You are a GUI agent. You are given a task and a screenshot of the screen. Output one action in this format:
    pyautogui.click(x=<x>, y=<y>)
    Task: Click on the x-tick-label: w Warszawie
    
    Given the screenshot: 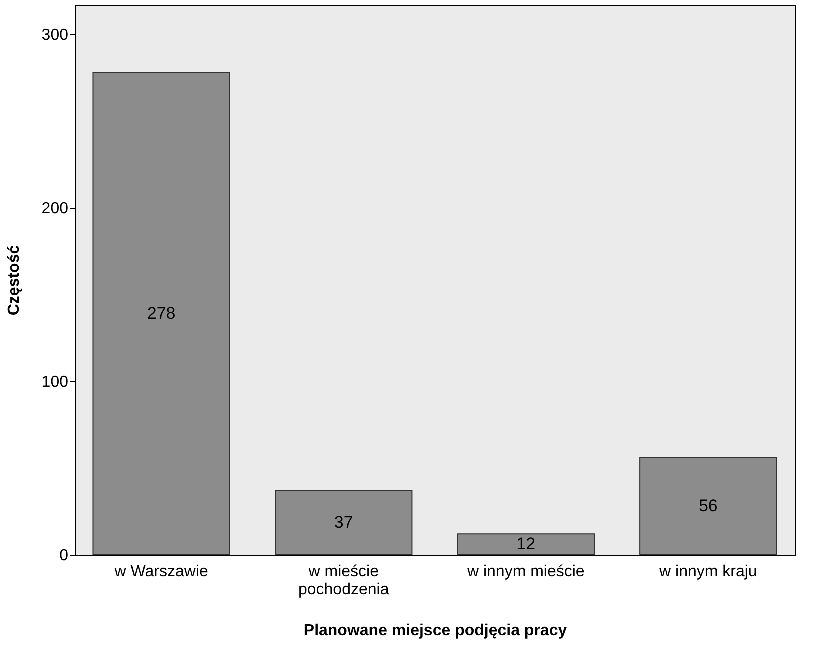 What is the action you would take?
    pyautogui.click(x=161, y=572)
    